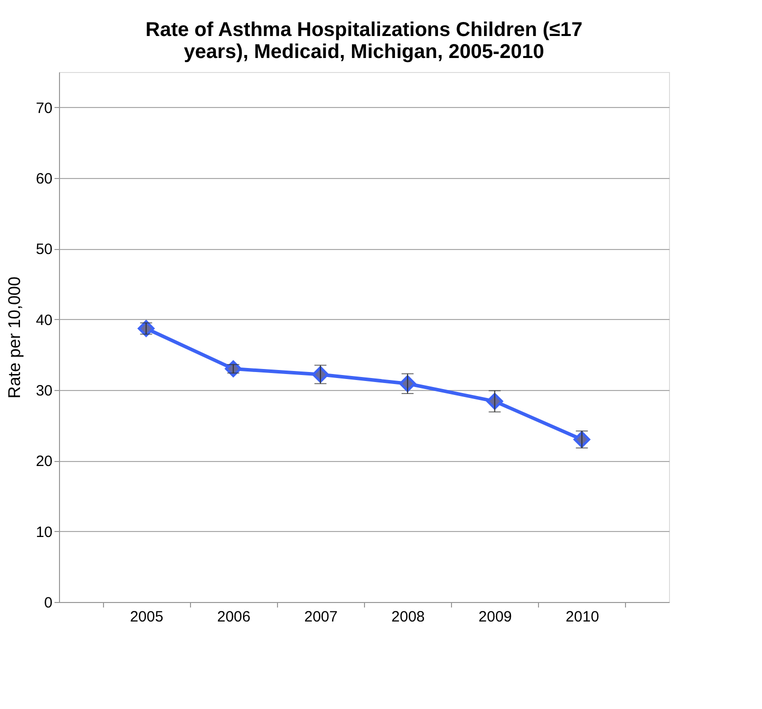 This screenshot has width=762, height=709. I want to click on x-tick-label: 2009, so click(495, 617).